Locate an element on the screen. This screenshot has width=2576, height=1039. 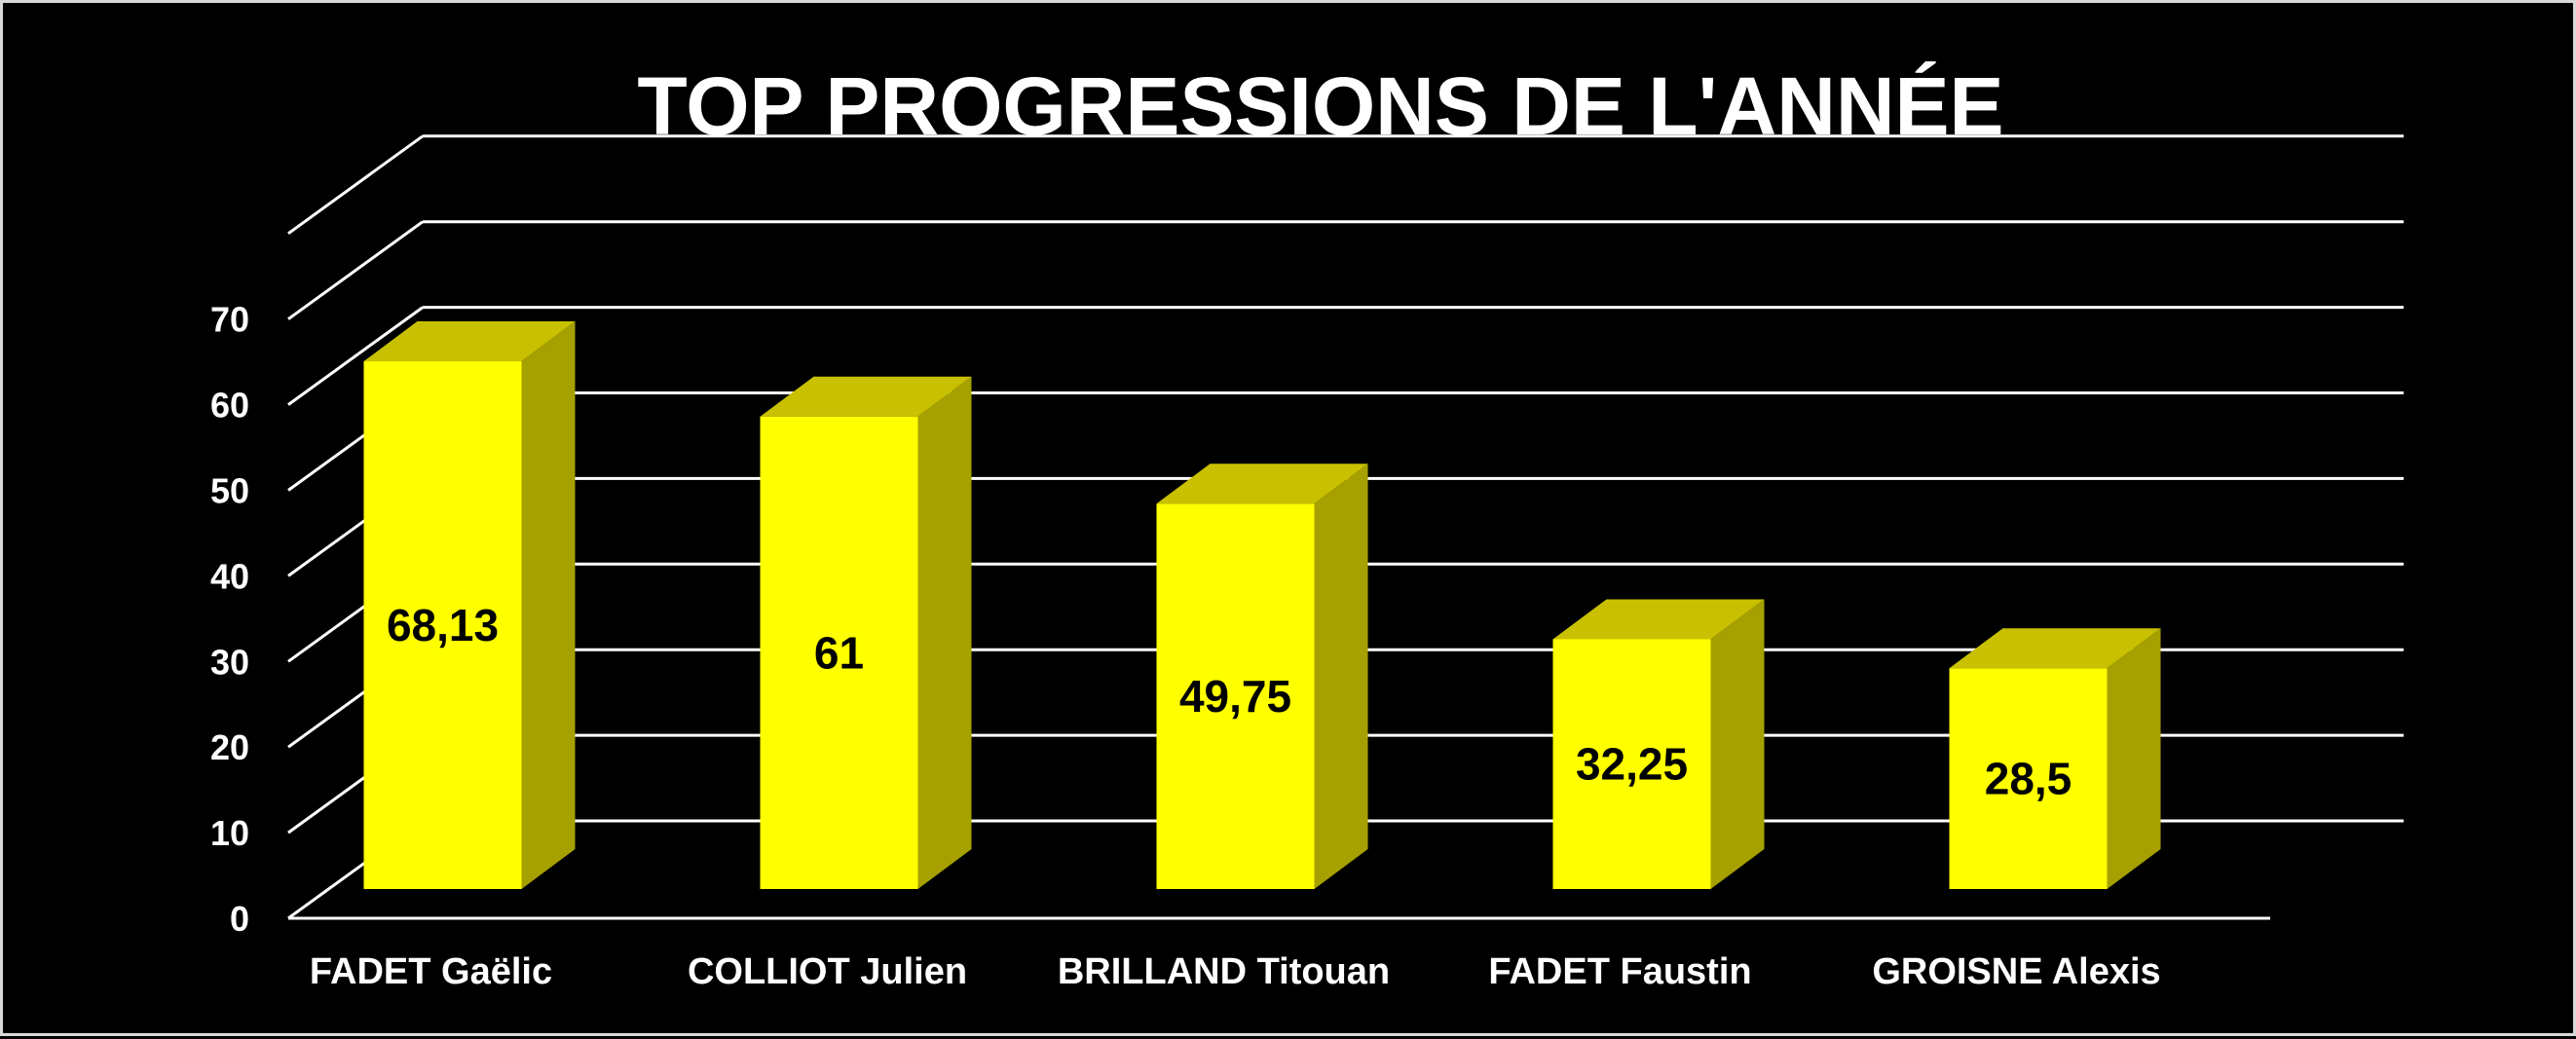
y-tick-label: 70 is located at coordinates (229, 320).